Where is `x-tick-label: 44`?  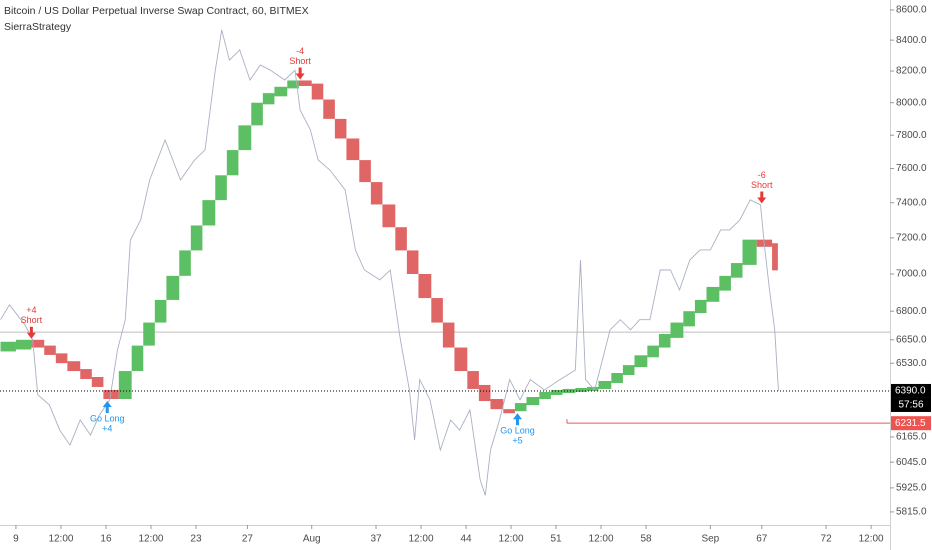 x-tick-label: 44 is located at coordinates (466, 539).